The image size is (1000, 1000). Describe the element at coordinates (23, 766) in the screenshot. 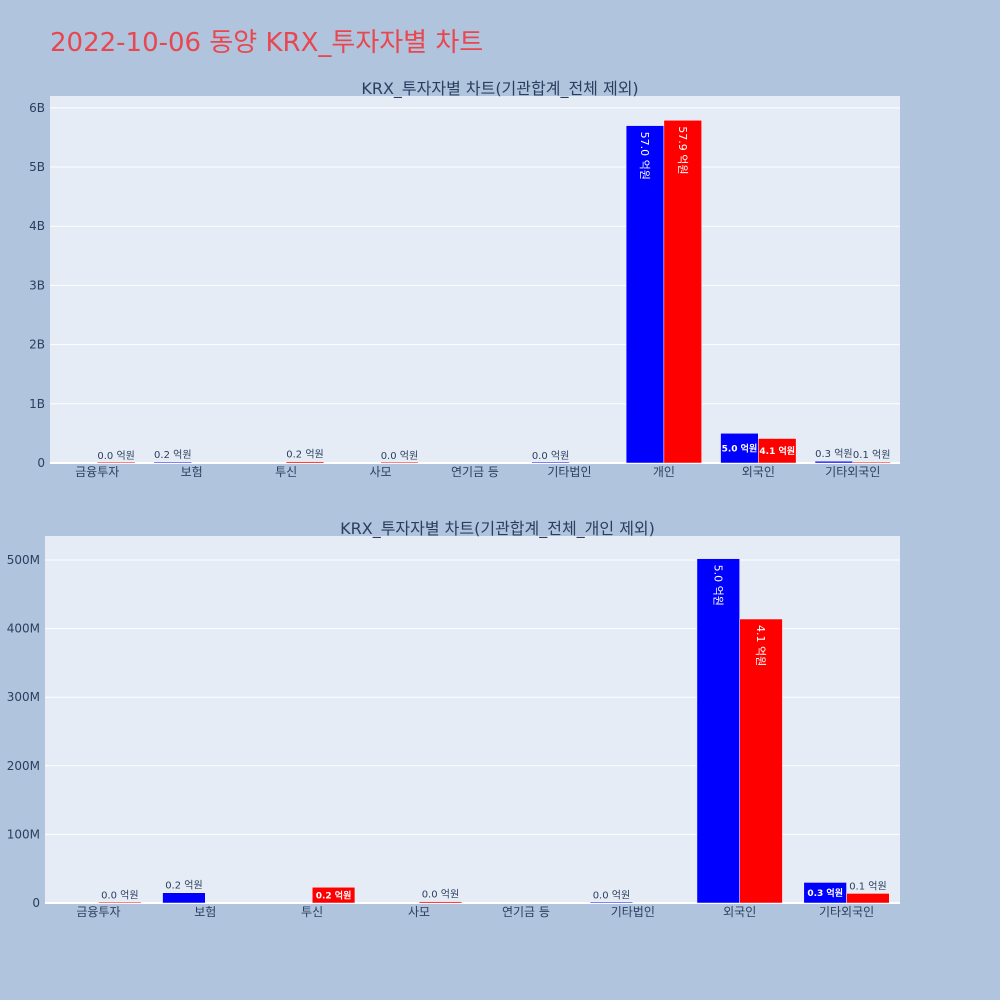

I see `y-tick-label: 200M` at that location.